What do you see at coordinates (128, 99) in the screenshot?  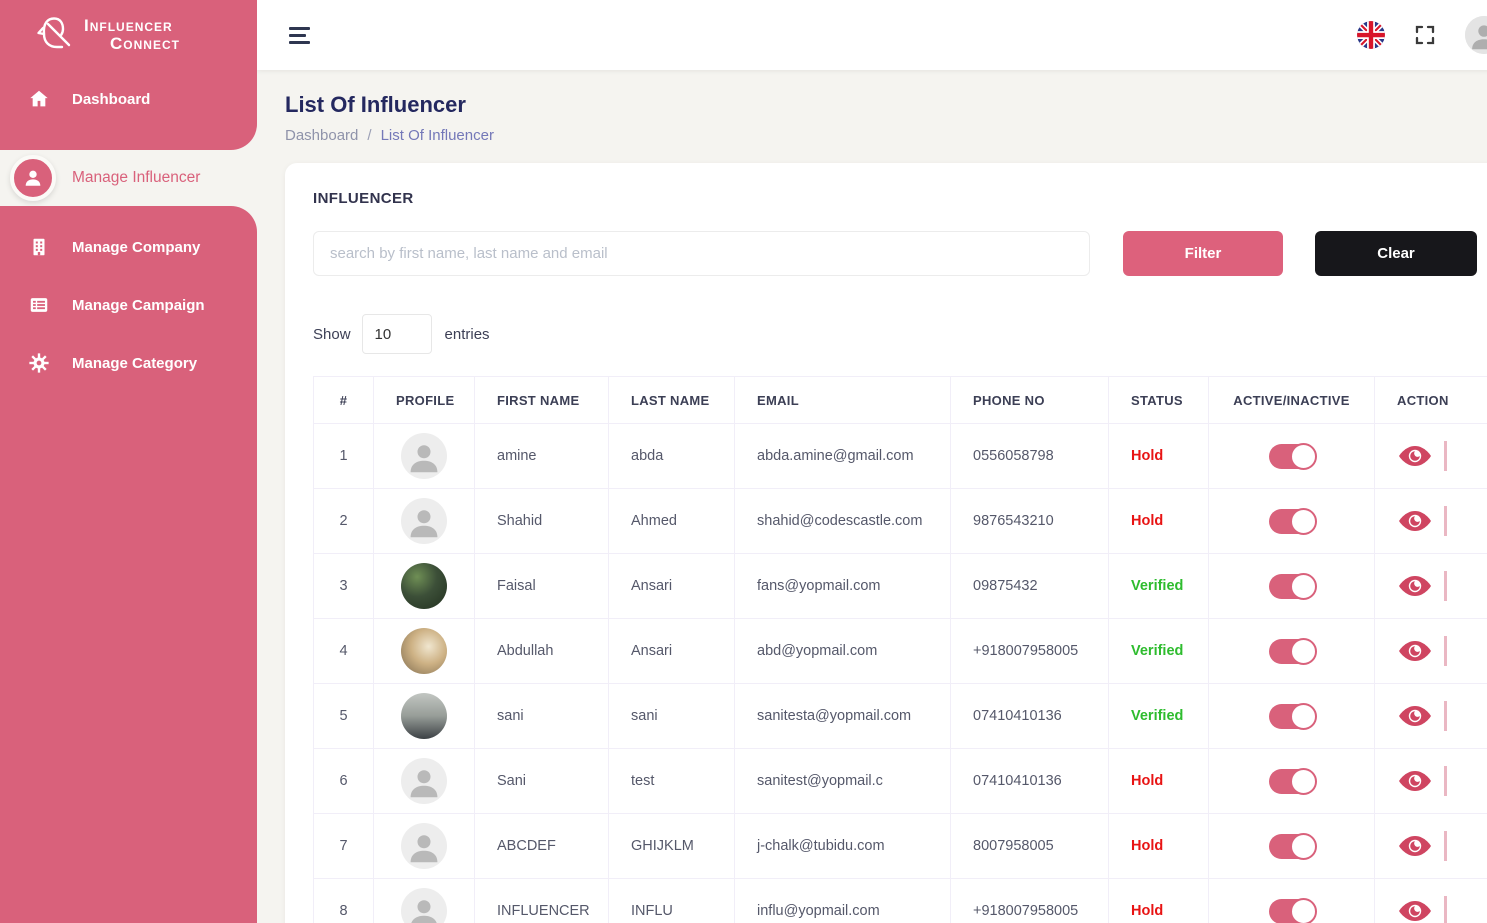 I see `sidebar-item-dashboard: Dashboard` at bounding box center [128, 99].